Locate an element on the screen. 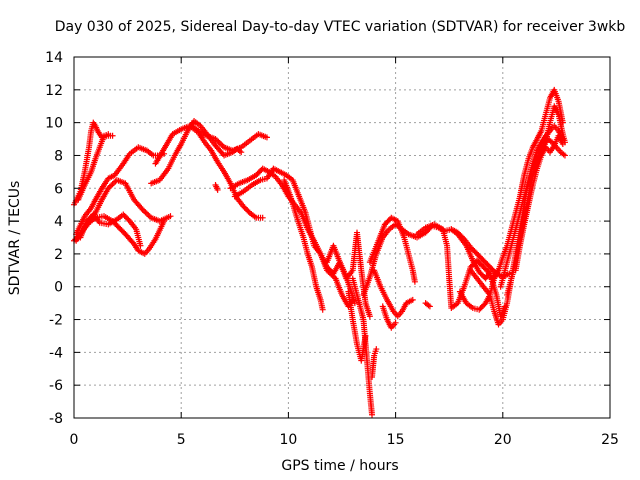 The height and width of the screenshot is (480, 640). y-tick-label: 14 is located at coordinates (54, 58).